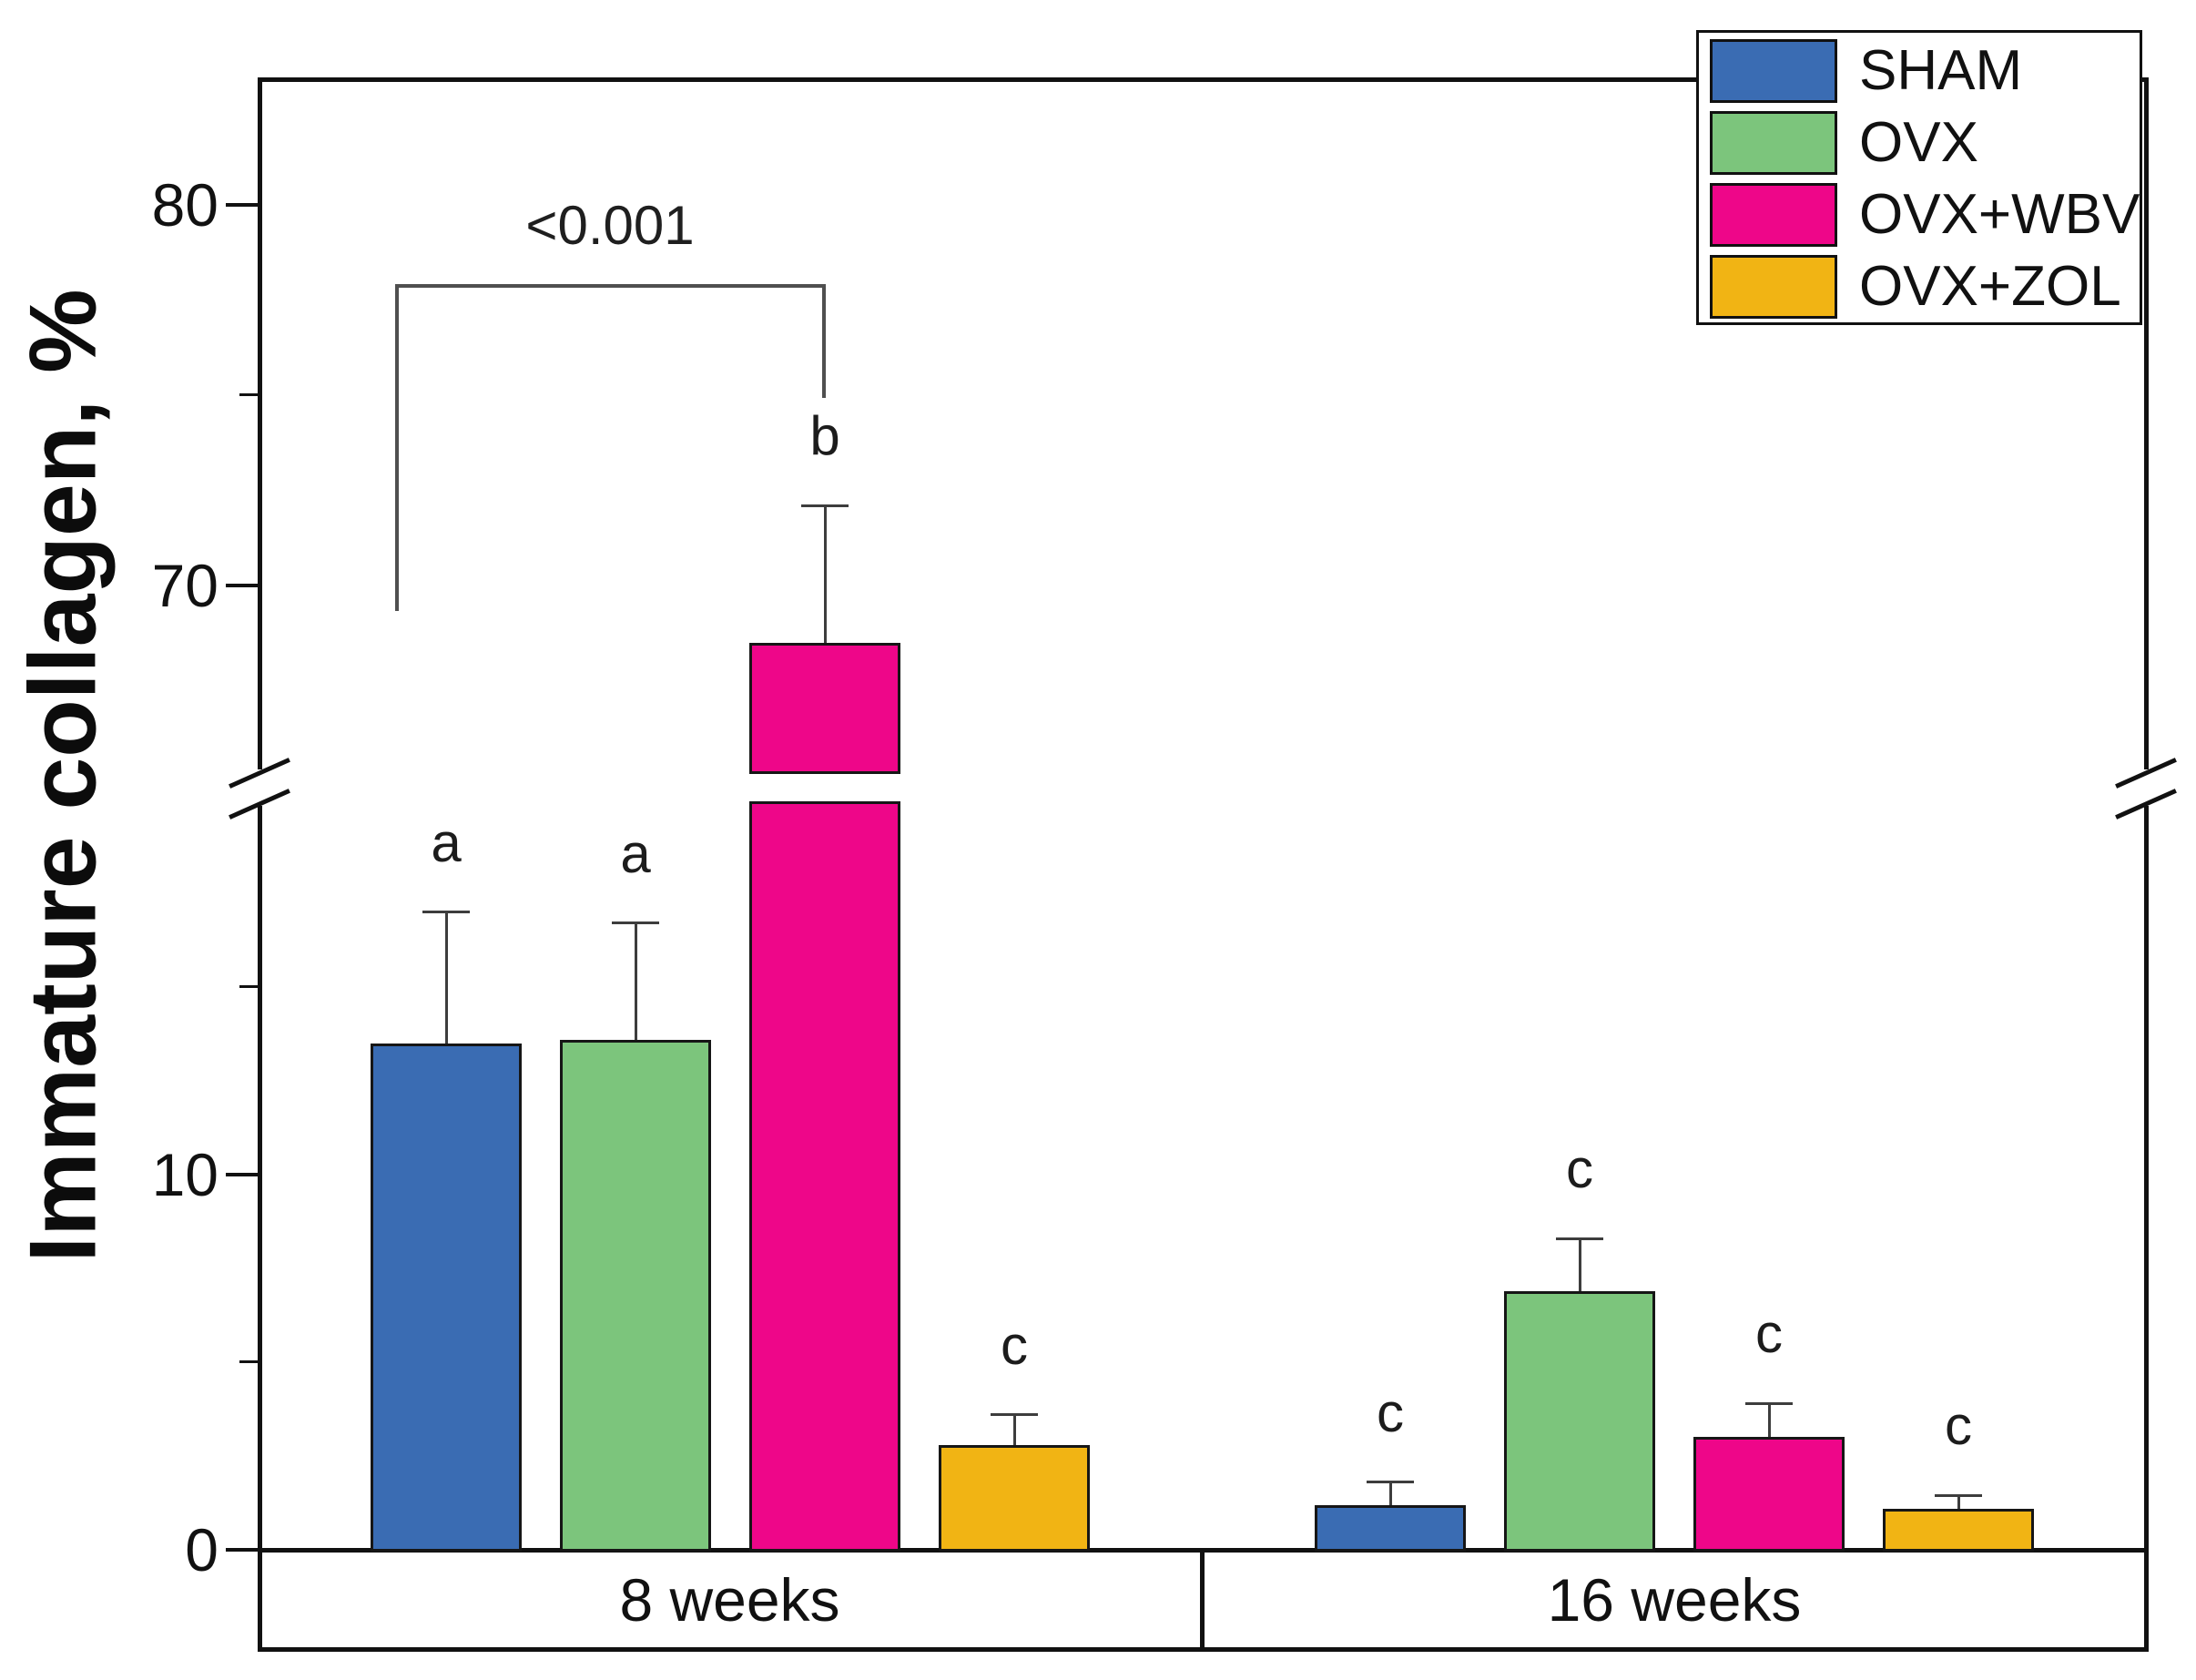 This screenshot has height=1680, width=2196. I want to click on legend-label-ovx-zol: OVX+ZOL, so click(1990, 286).